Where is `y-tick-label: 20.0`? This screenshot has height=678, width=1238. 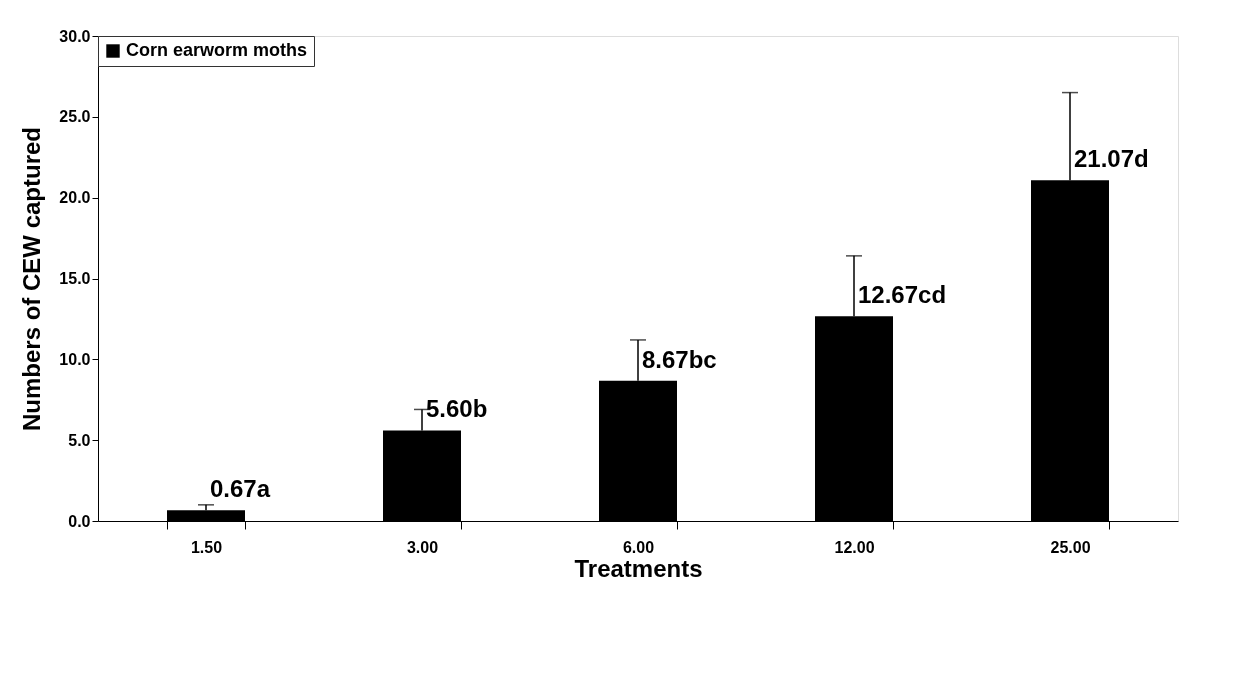
y-tick-label: 20.0 is located at coordinates (75, 198).